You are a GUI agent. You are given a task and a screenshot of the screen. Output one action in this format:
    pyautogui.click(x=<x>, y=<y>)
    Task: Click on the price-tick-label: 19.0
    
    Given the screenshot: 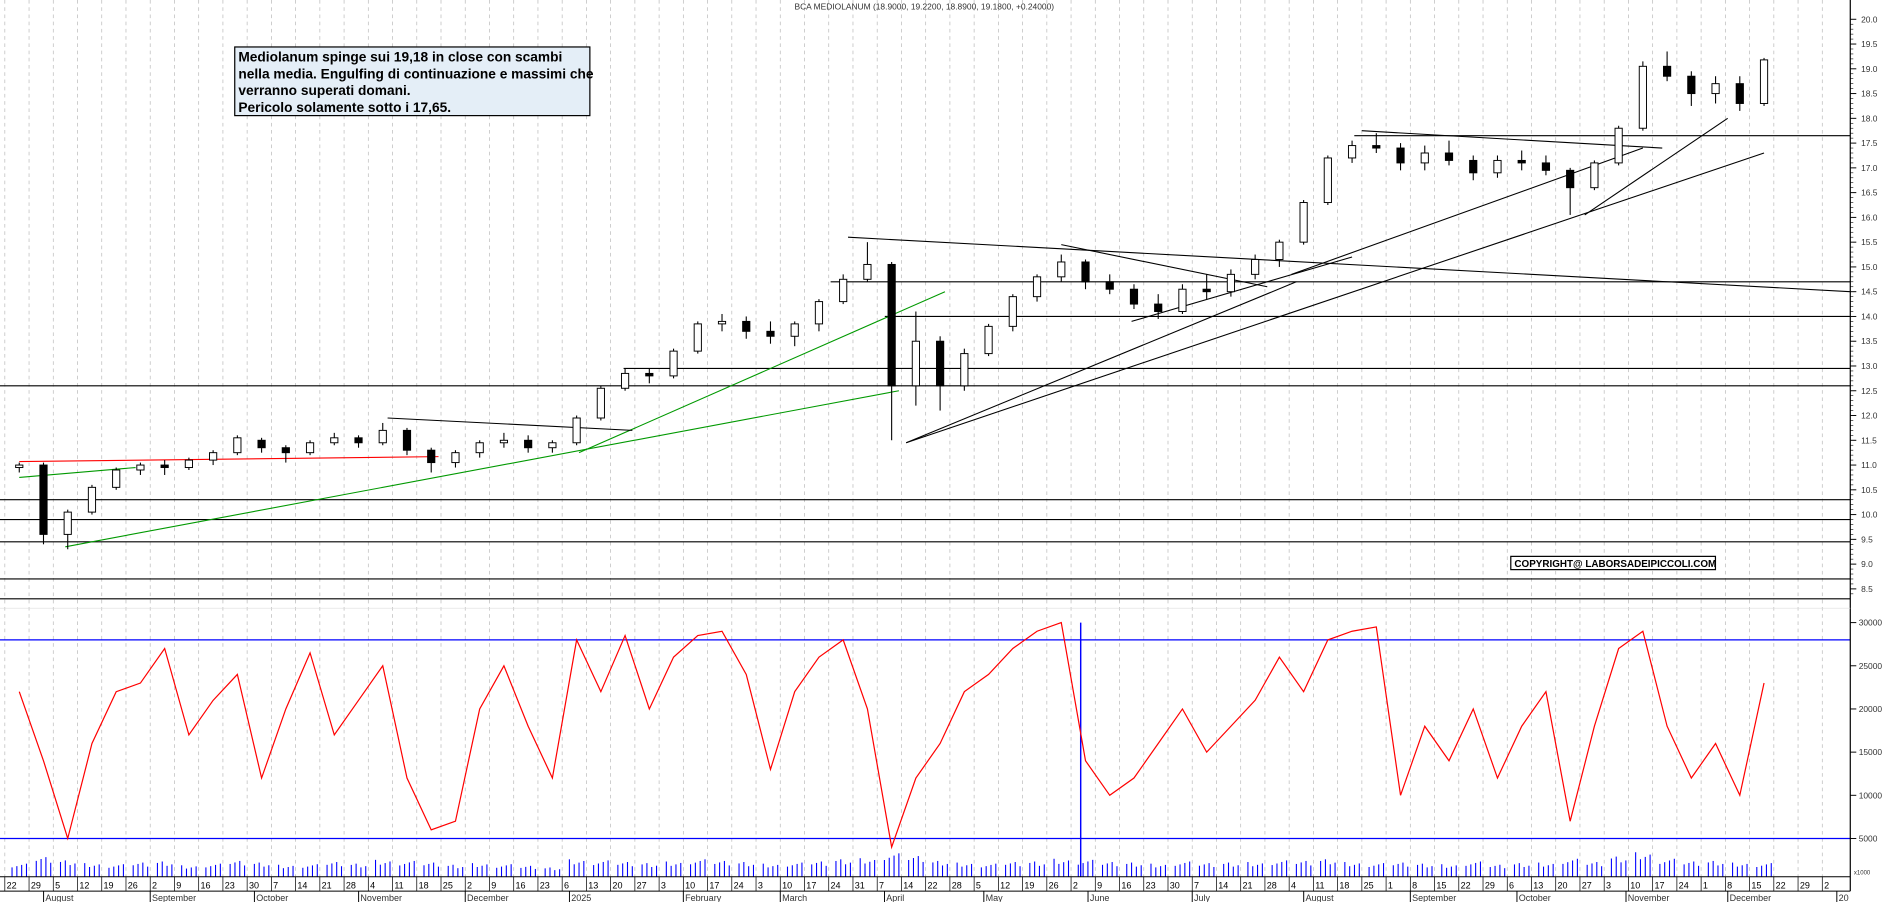 What is the action you would take?
    pyautogui.click(x=1869, y=69)
    